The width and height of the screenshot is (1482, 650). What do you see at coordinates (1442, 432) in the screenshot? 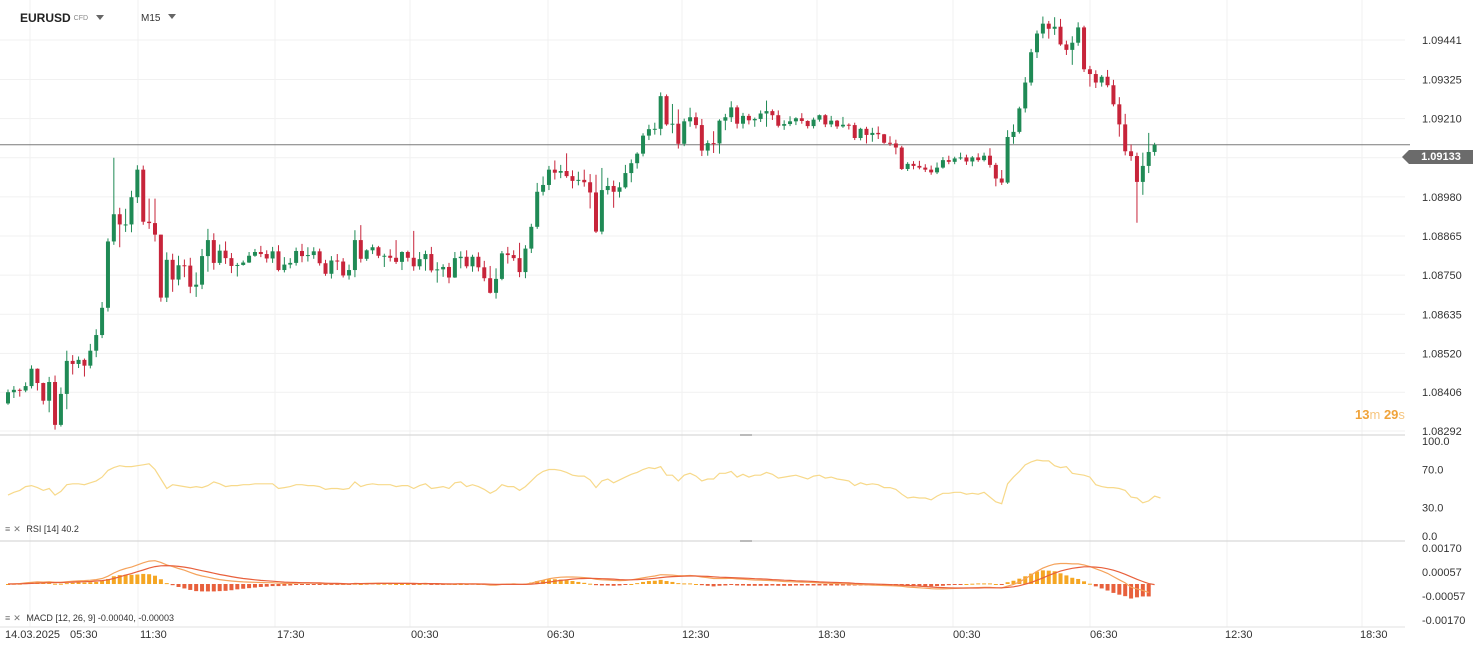
I see `price-axis-label: 1.08292` at bounding box center [1442, 432].